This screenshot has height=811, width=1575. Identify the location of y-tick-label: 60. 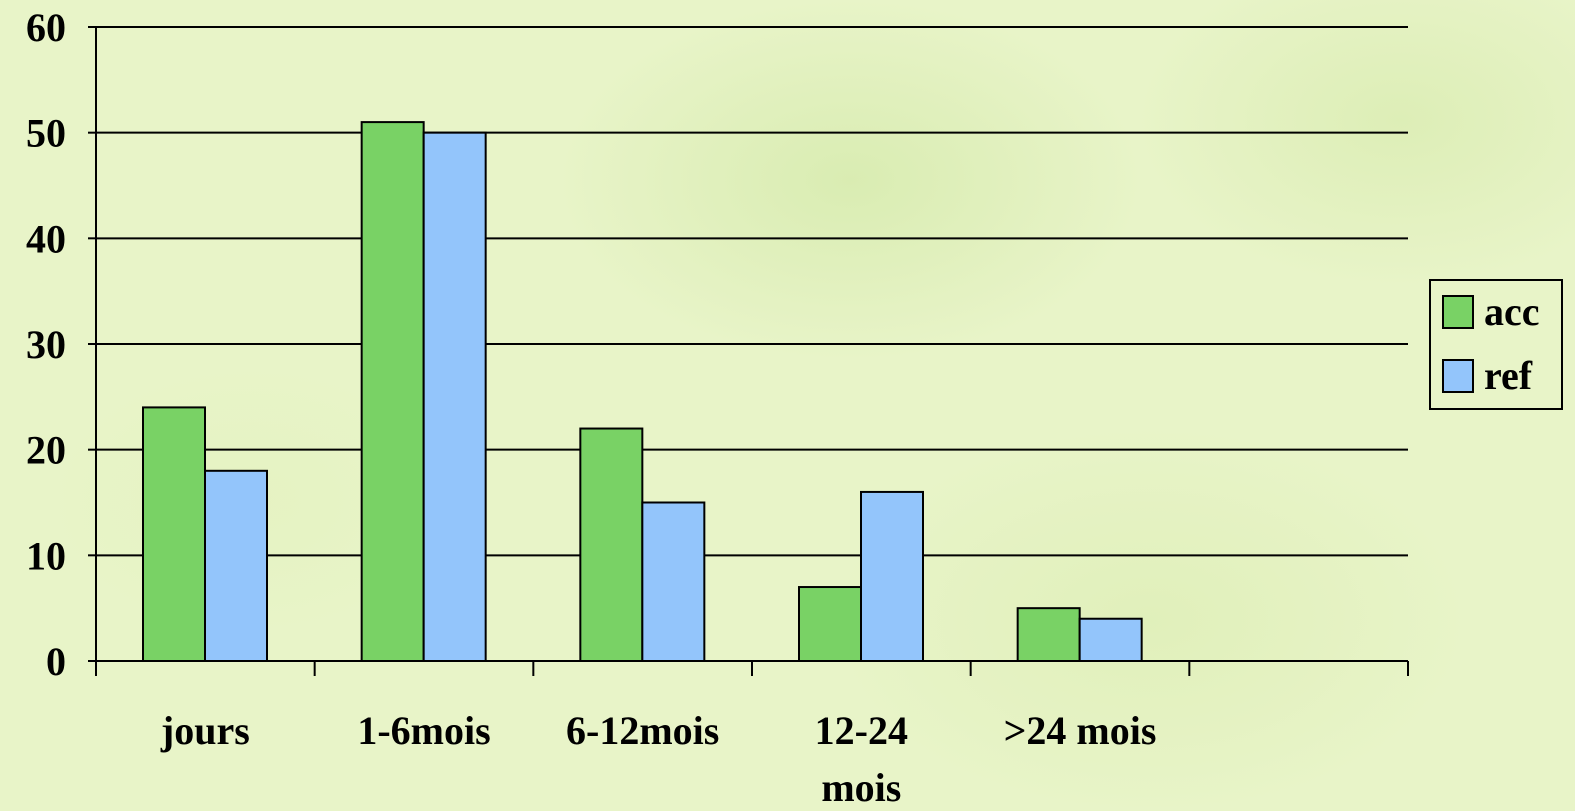
(46, 27).